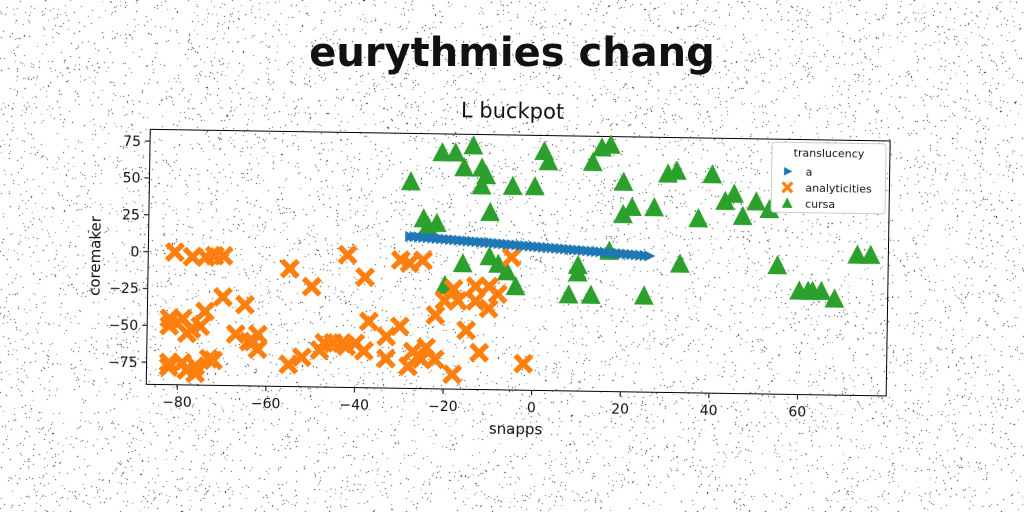 The height and width of the screenshot is (512, 1024). I want to click on legend: translucency a analyticities cursa, so click(828, 178).